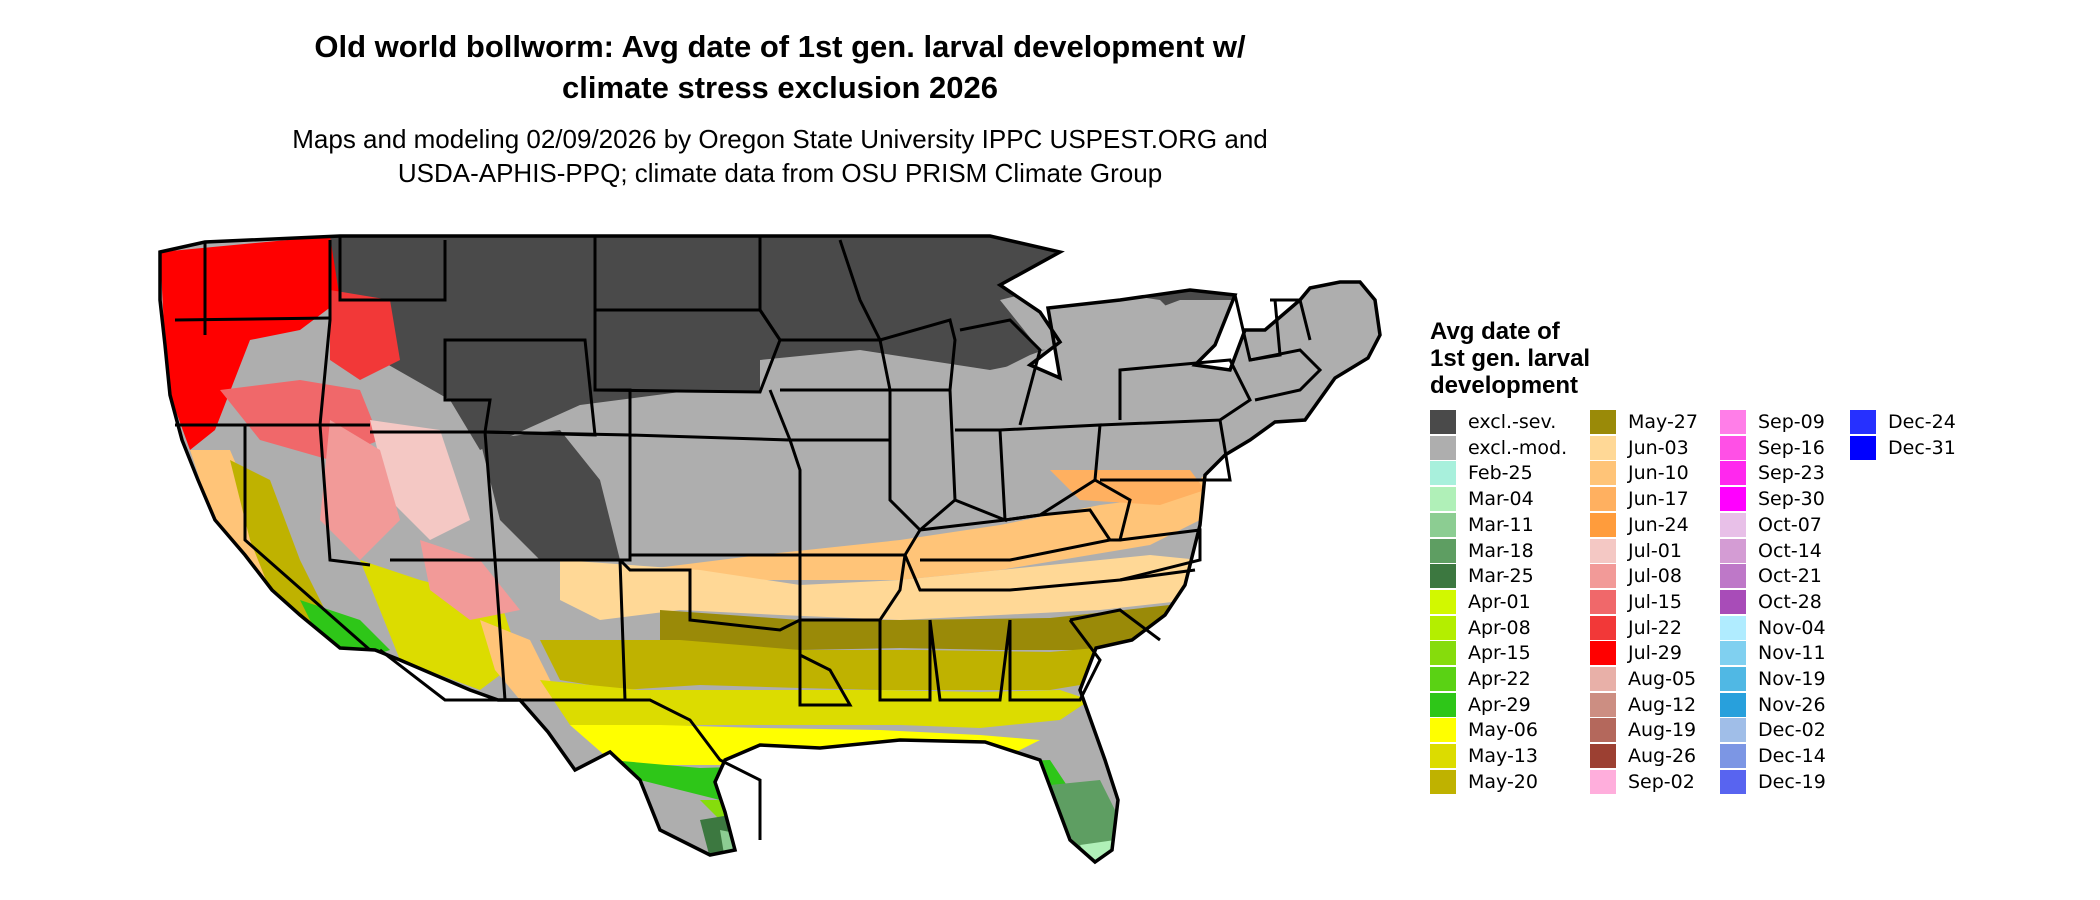 The height and width of the screenshot is (900, 2100). I want to click on legend-item: Jun-17, so click(1639, 499).